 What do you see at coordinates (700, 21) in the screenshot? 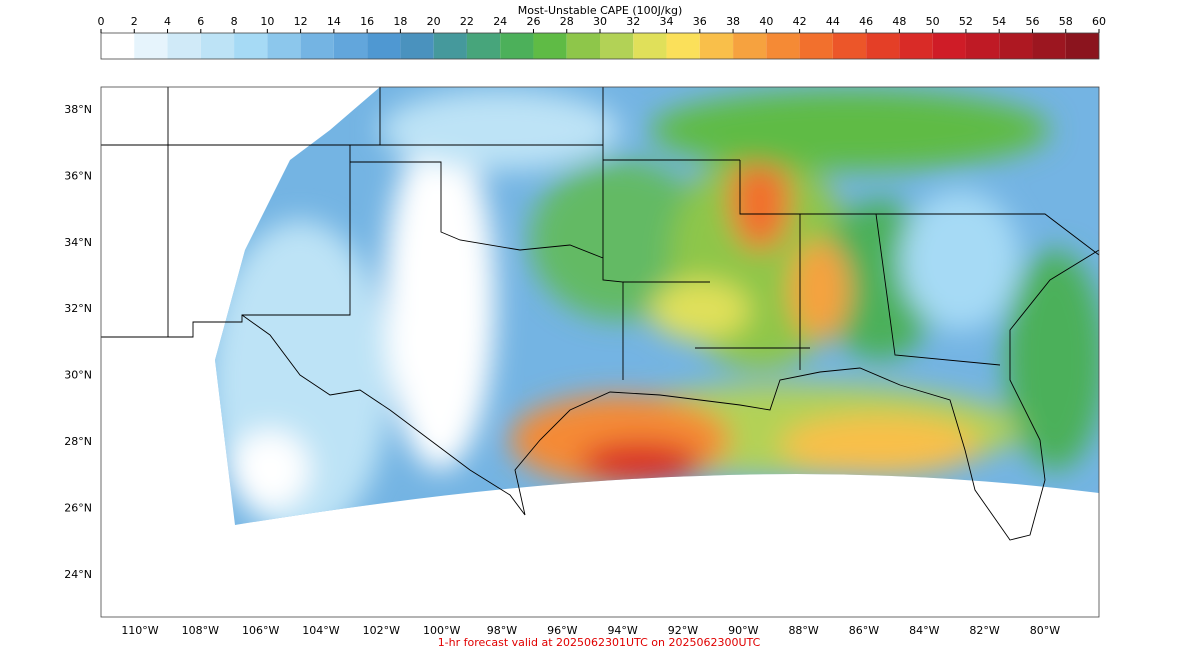
I see `colorbar-tick-label: 36` at bounding box center [700, 21].